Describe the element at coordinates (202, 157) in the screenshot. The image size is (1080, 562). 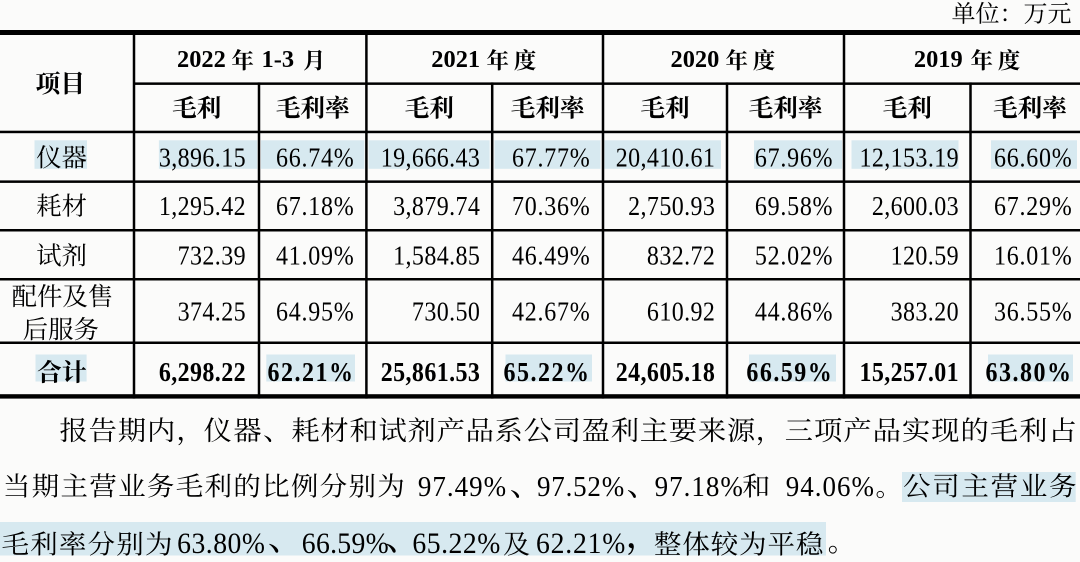
I see `svg-text: 3,896.15` at that location.